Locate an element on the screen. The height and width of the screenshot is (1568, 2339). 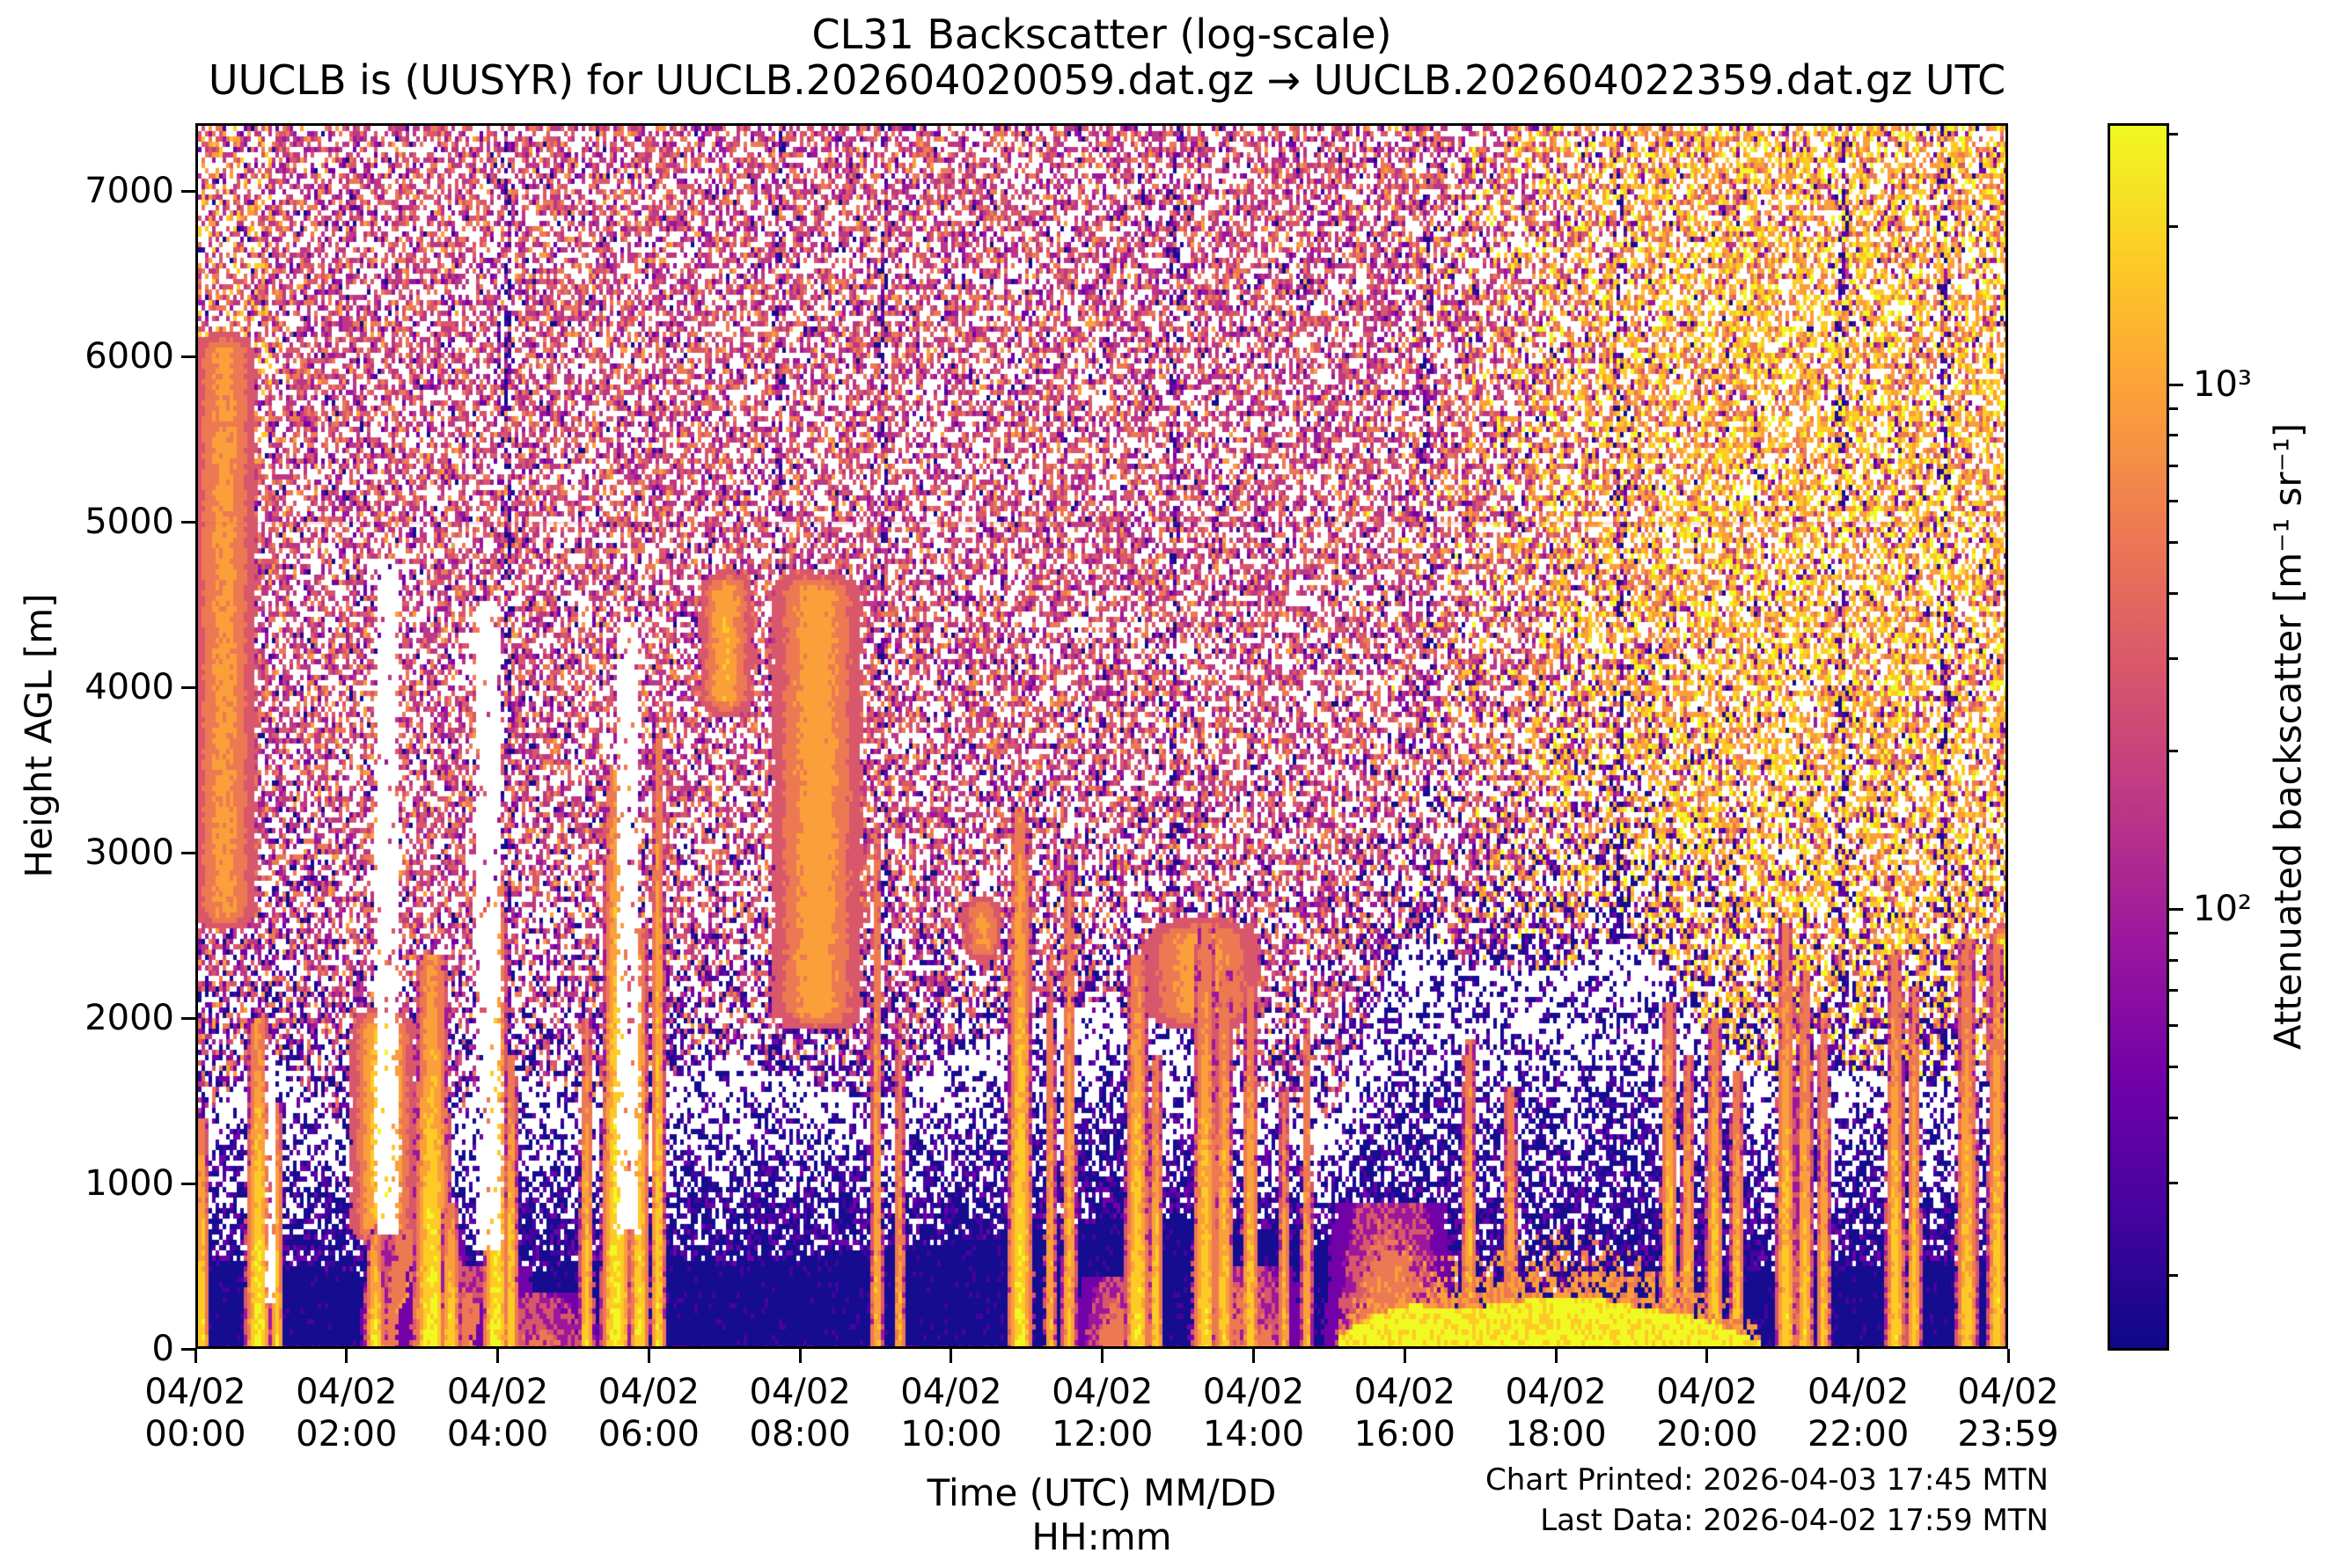
x-tick-time: 20:00 is located at coordinates (1707, 1434).